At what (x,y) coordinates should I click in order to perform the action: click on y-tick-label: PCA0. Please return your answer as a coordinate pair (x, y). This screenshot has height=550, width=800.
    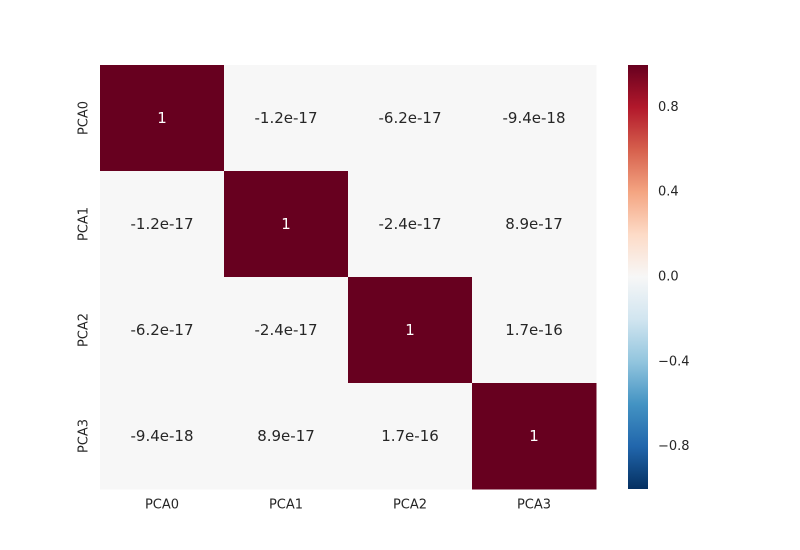
    Looking at the image, I should click on (84, 118).